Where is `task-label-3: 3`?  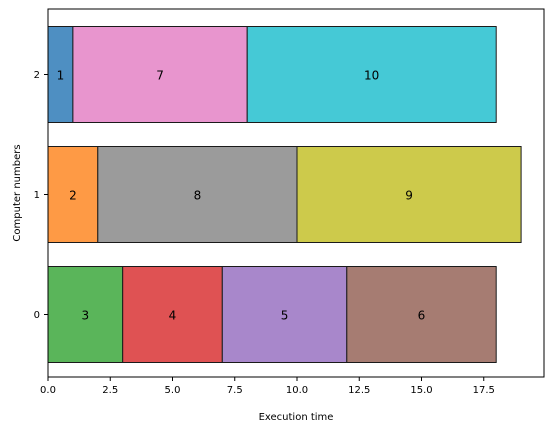
task-label-3: 3 is located at coordinates (86, 316).